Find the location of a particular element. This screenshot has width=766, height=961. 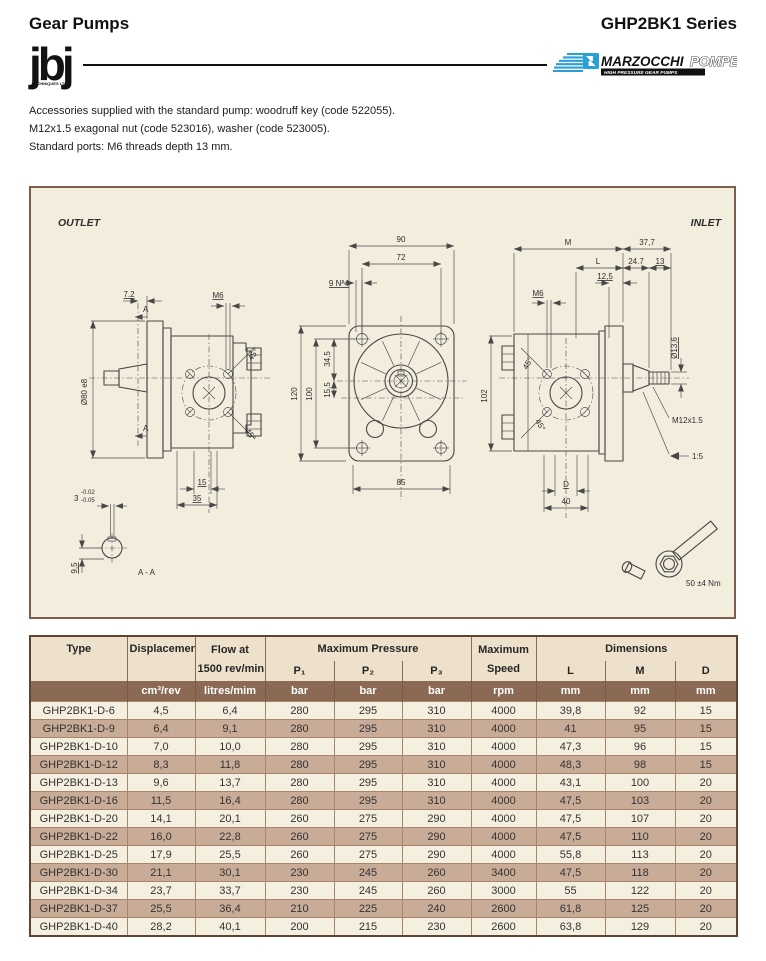

tolerance-label: -0.02 is located at coordinates (88, 493).